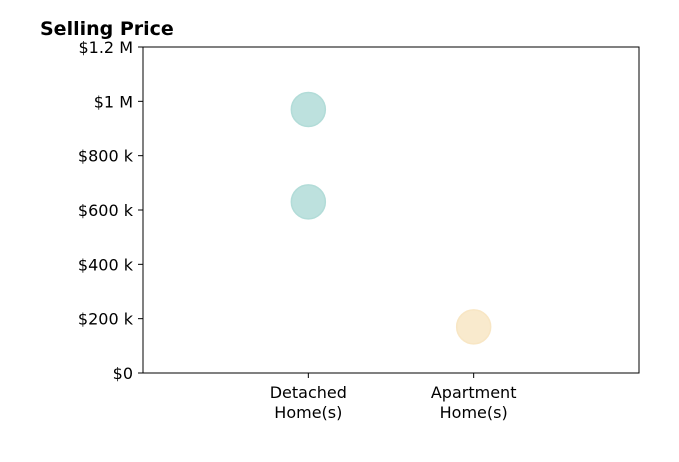 This screenshot has width=679, height=462. I want to click on y-tick-label: $800 k, so click(106, 156).